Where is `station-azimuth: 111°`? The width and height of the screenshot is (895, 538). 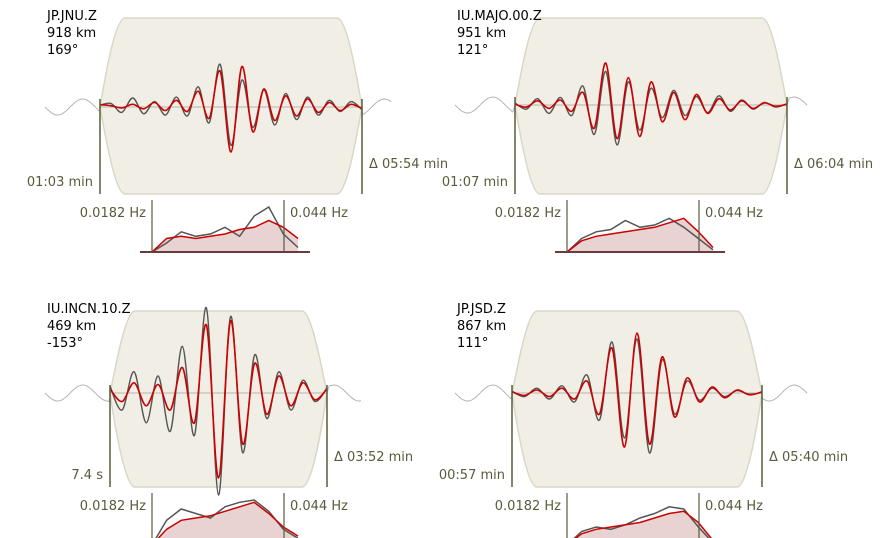
station-azimuth: 111° is located at coordinates (472, 343).